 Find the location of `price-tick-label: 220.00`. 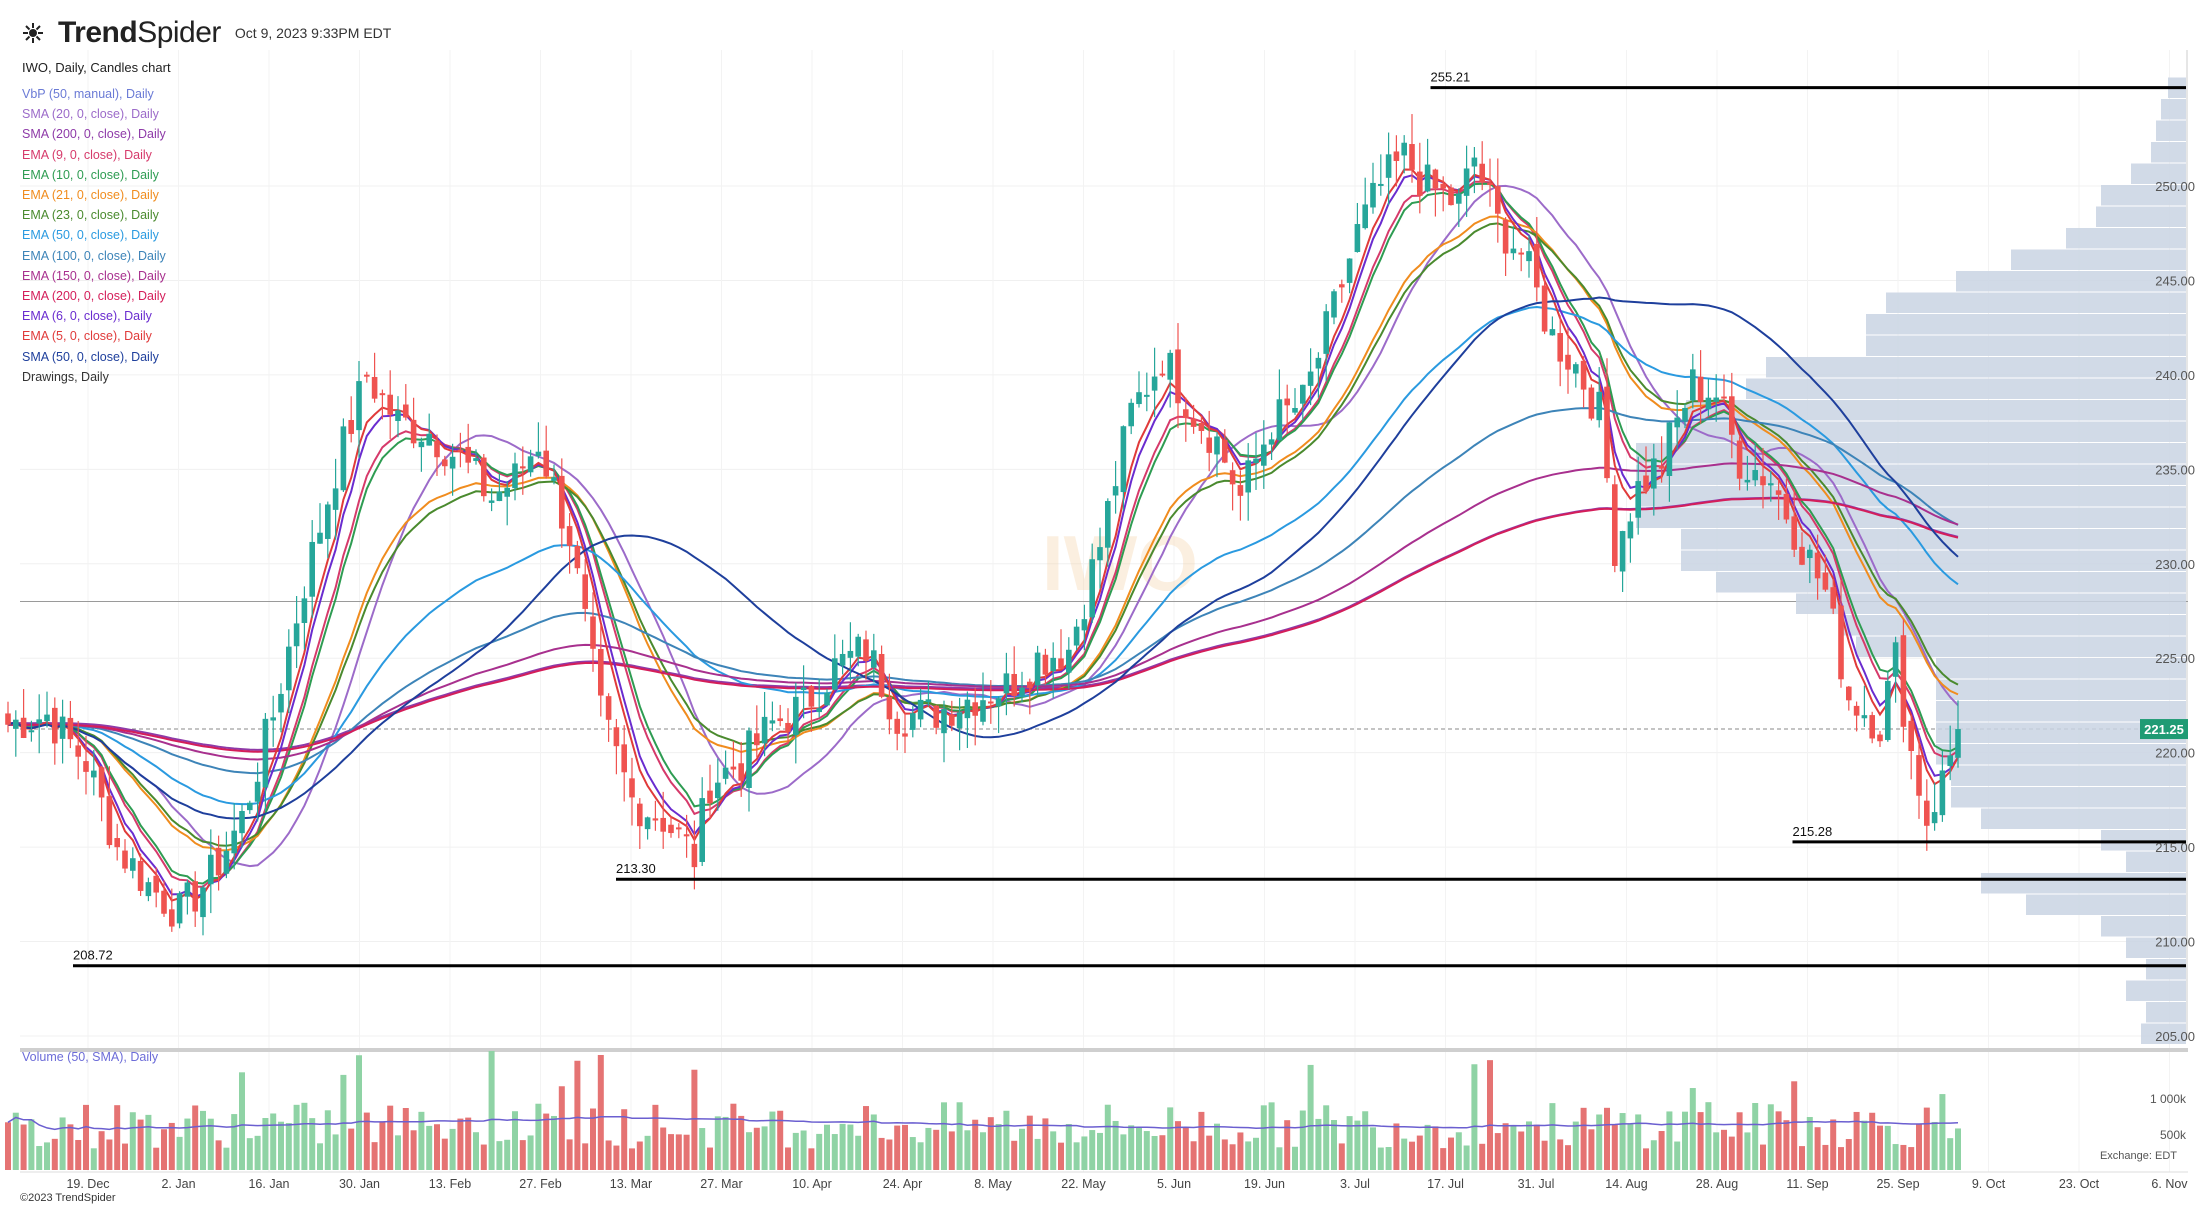

price-tick-label: 220.00 is located at coordinates (2175, 753).